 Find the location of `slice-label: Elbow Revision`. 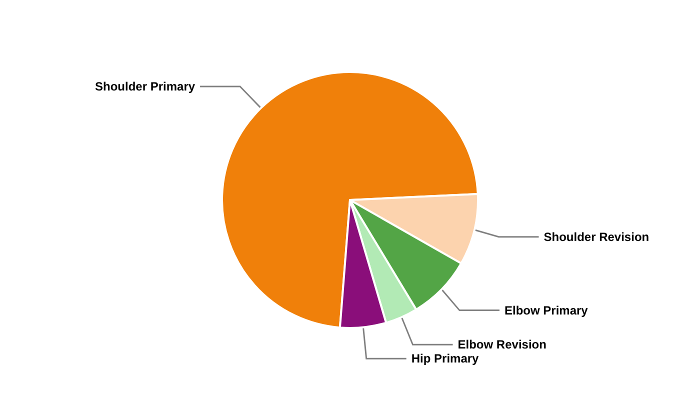

slice-label: Elbow Revision is located at coordinates (502, 345).